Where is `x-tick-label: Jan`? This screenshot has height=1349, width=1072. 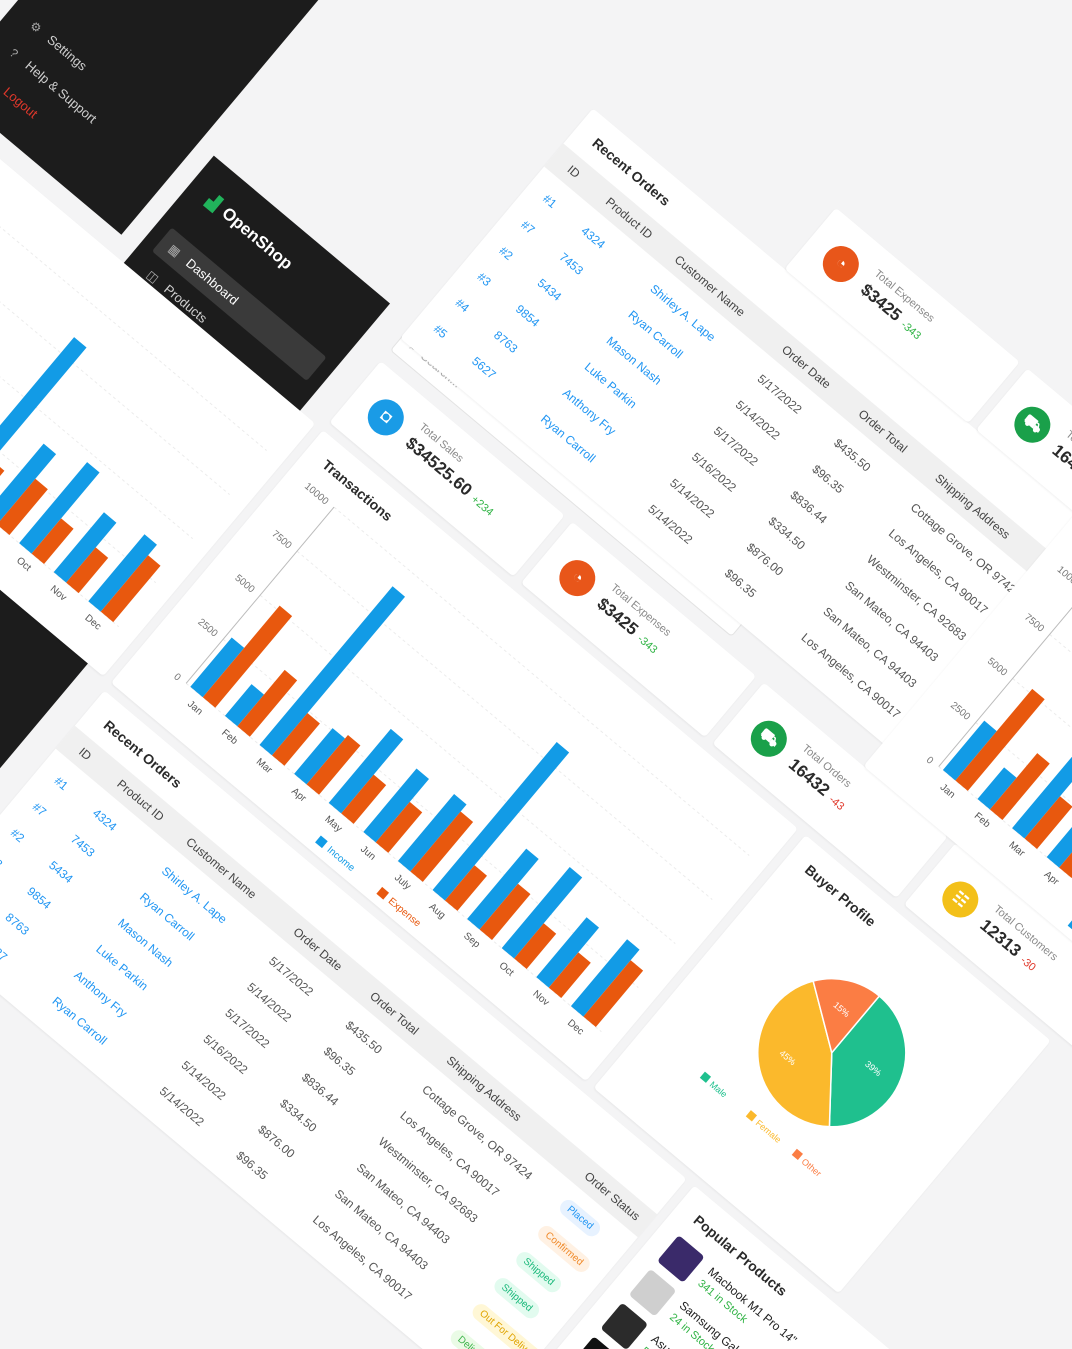 x-tick-label: Jan is located at coordinates (194, 708).